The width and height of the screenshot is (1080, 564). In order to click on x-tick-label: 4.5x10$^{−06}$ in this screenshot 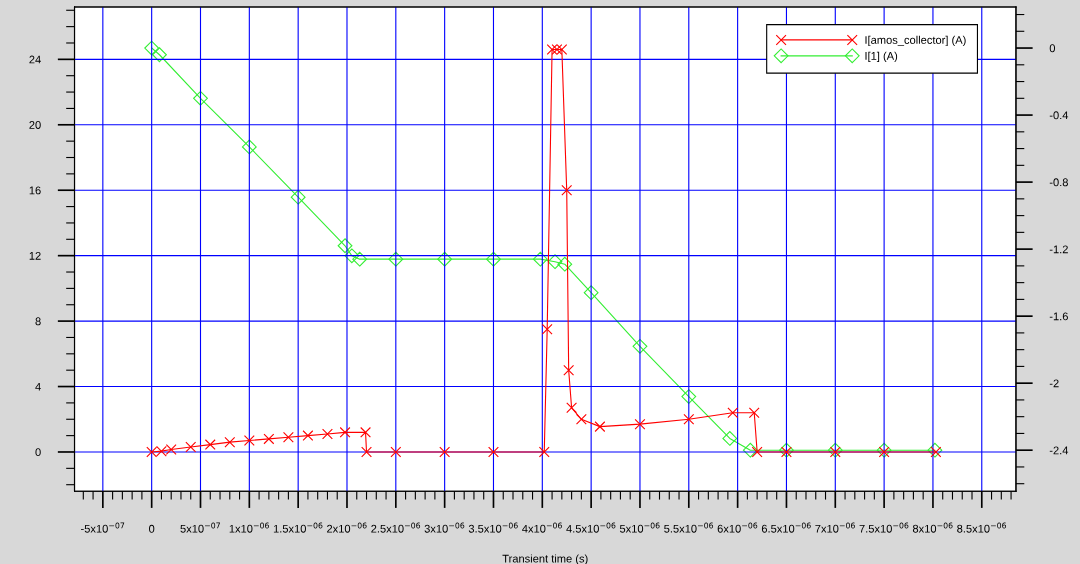, I will do `click(591, 527)`.